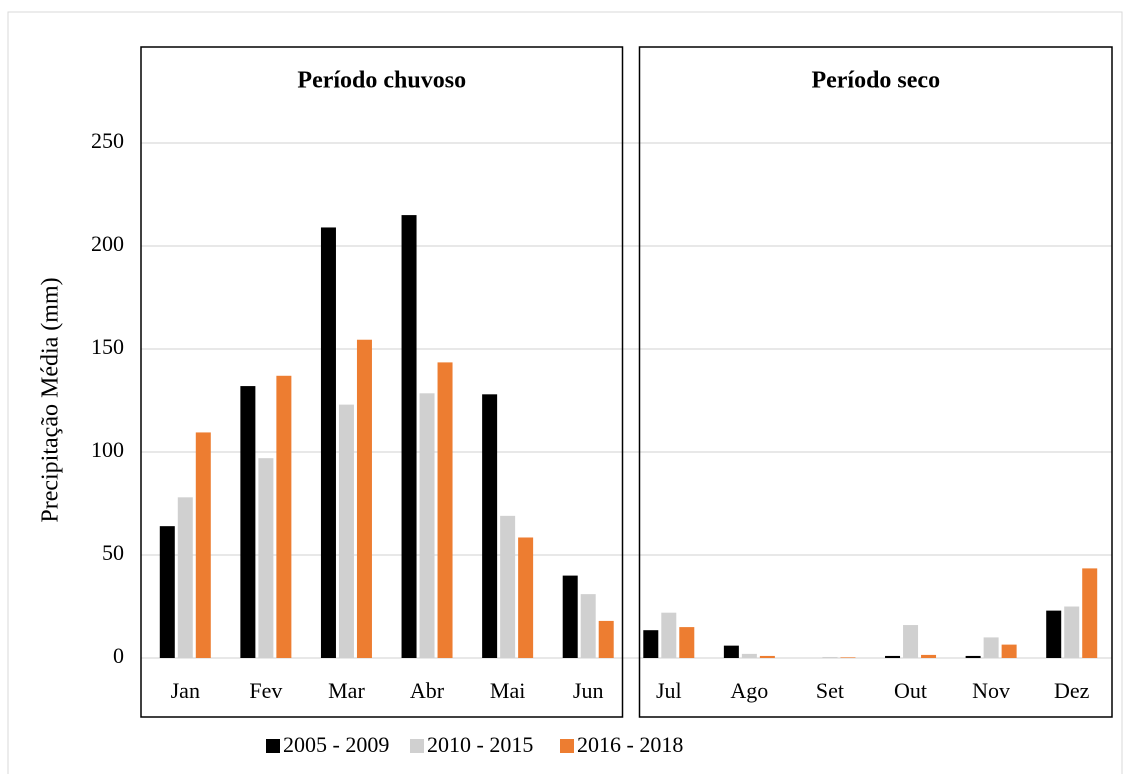 The width and height of the screenshot is (1131, 779). What do you see at coordinates (1072, 690) in the screenshot?
I see `x-tick-label: Dez` at bounding box center [1072, 690].